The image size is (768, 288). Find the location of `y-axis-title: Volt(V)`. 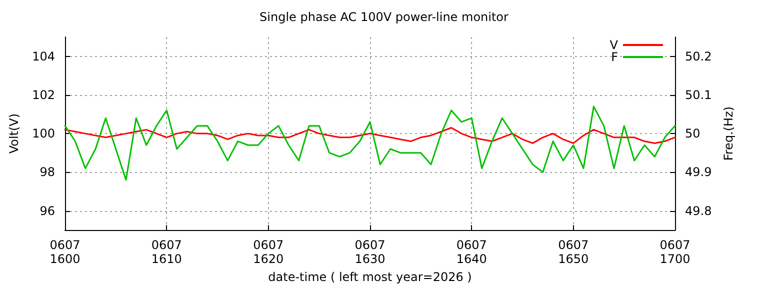

y-axis-title: Volt(V) is located at coordinates (14, 133).